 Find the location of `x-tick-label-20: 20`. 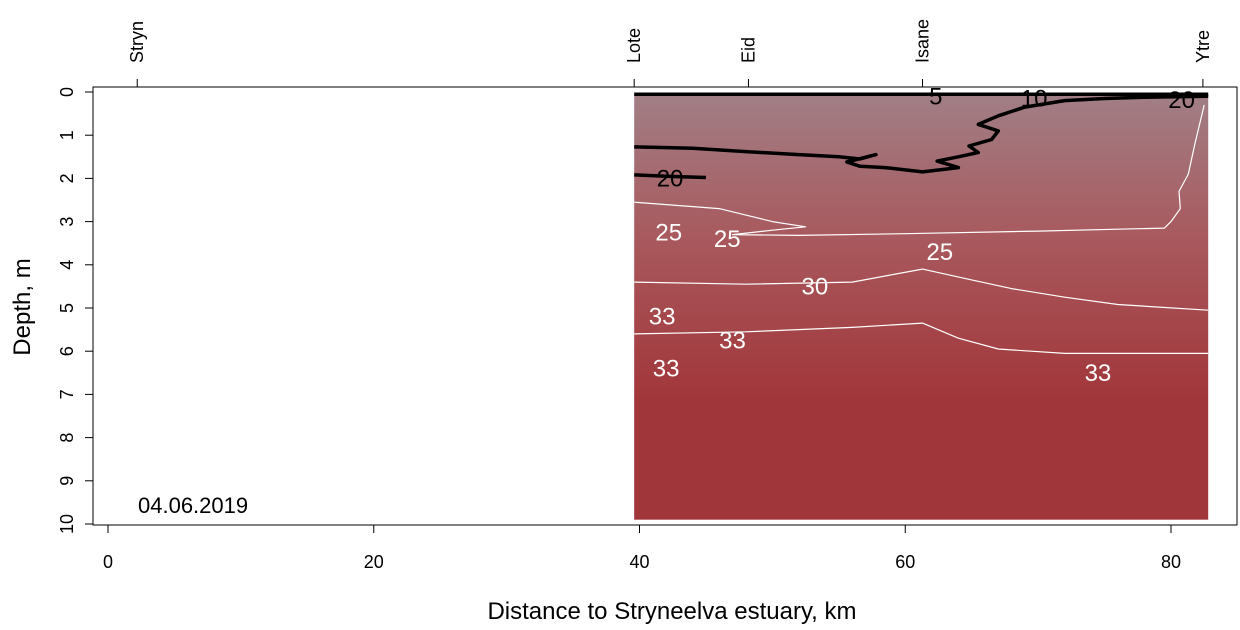

x-tick-label-20: 20 is located at coordinates (374, 562).